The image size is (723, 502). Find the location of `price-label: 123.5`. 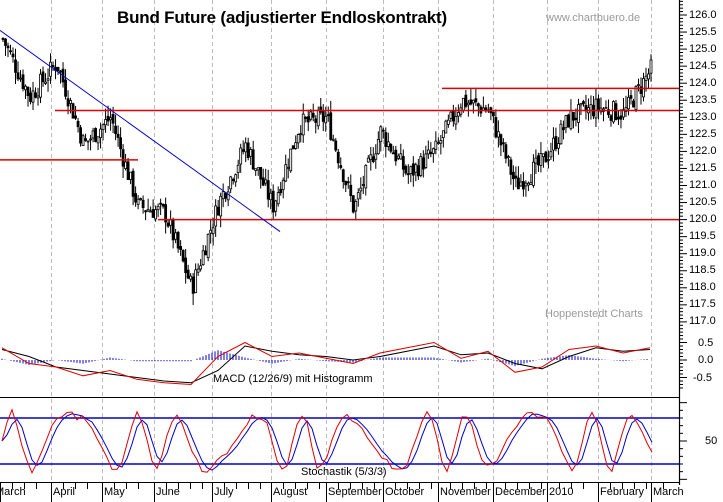

price-label: 123.5 is located at coordinates (703, 100).